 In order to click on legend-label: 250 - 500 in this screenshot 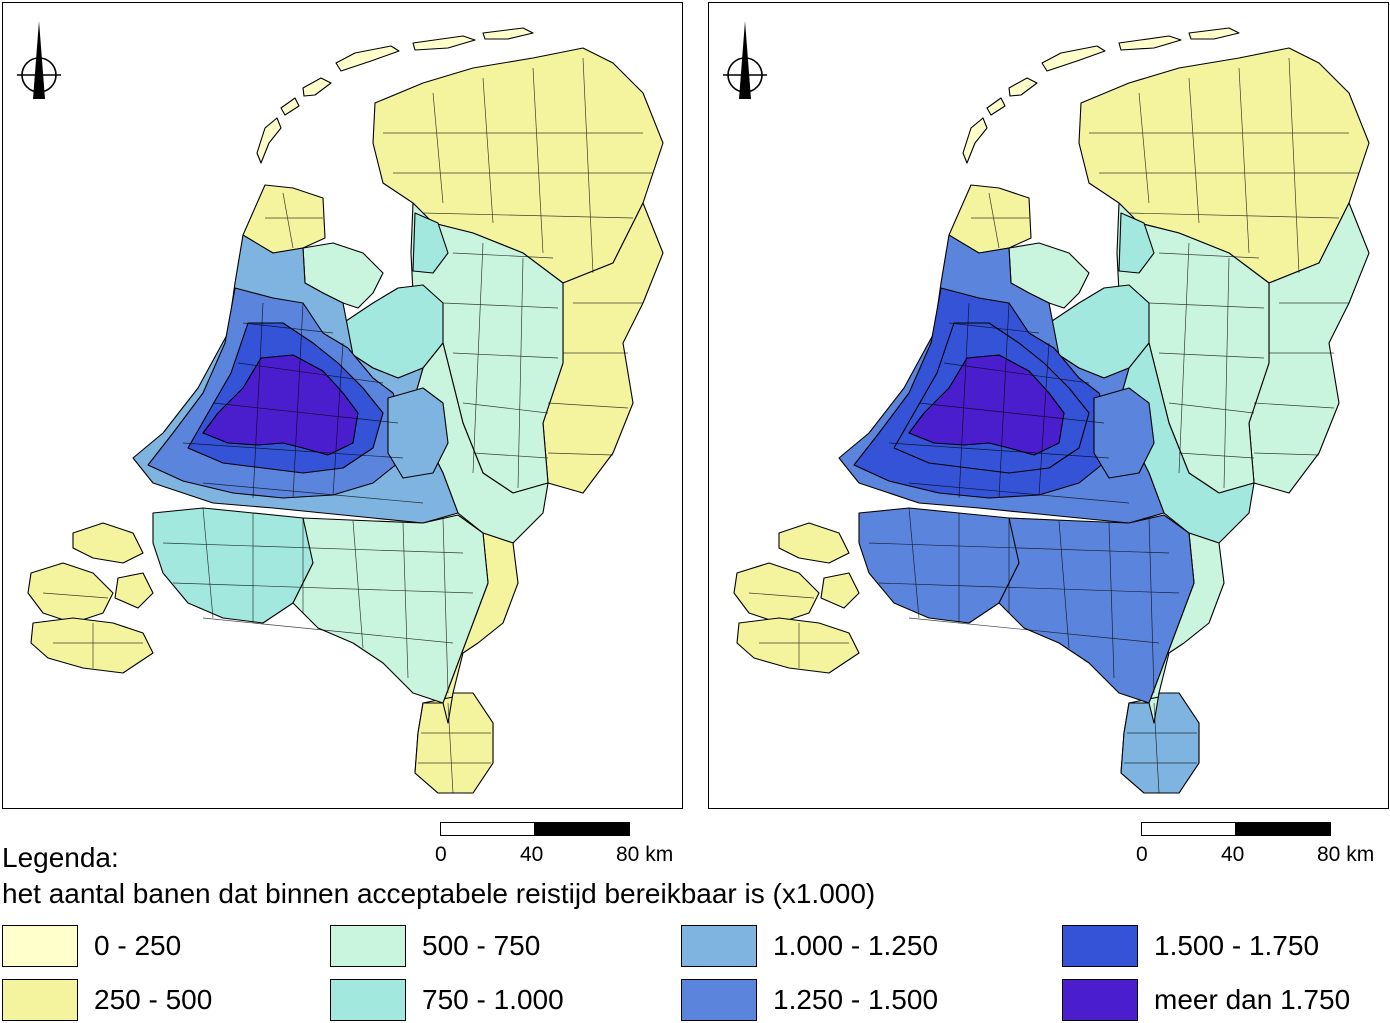, I will do `click(153, 999)`.